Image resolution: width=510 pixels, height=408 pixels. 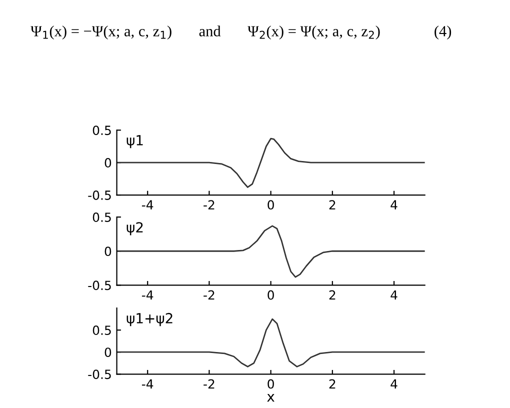 What do you see at coordinates (241, 33) in the screenshot?
I see `text: Ψ$_{1}$(x) = −Ψ(x; a, c, z$_{1}$) and Ψ$_{2}$(x) = Ψ(x; a, c, z$_{2}$) (4)` at bounding box center [241, 33].